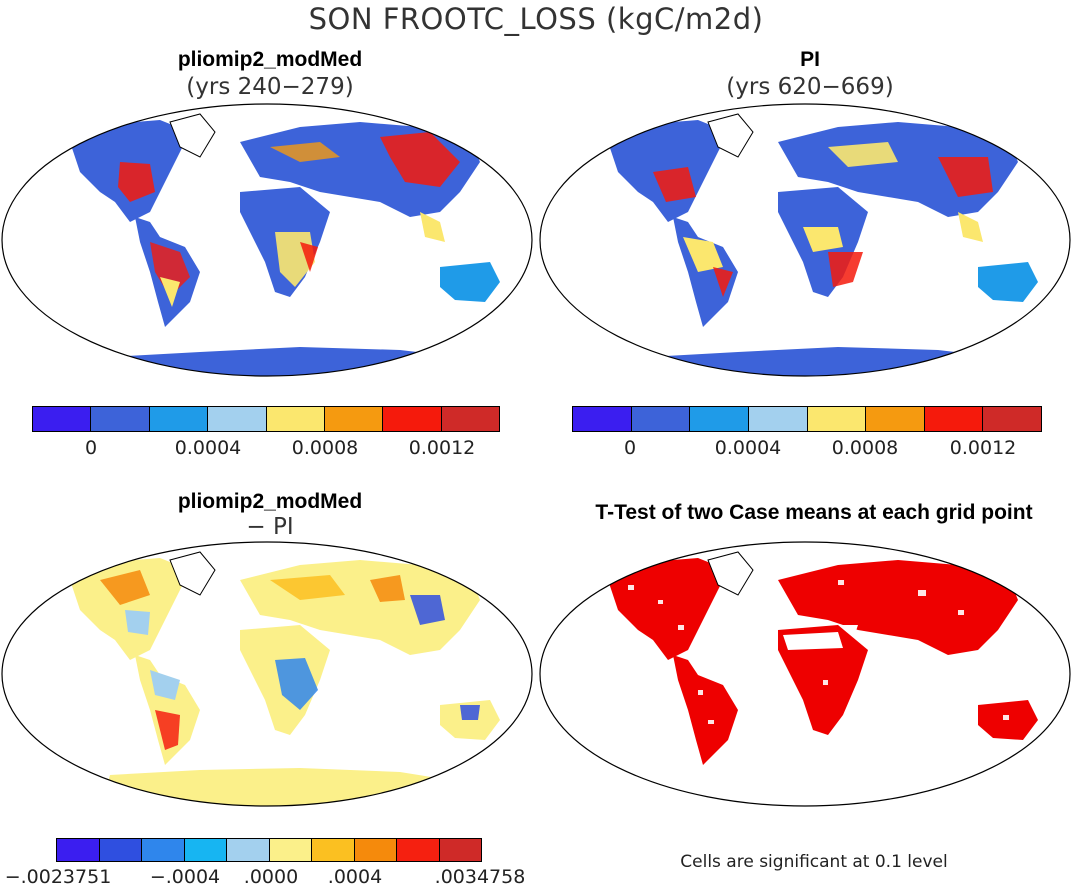 This screenshot has width=1072, height=888. I want to click on panel-title-top-right: PI, so click(810, 59).